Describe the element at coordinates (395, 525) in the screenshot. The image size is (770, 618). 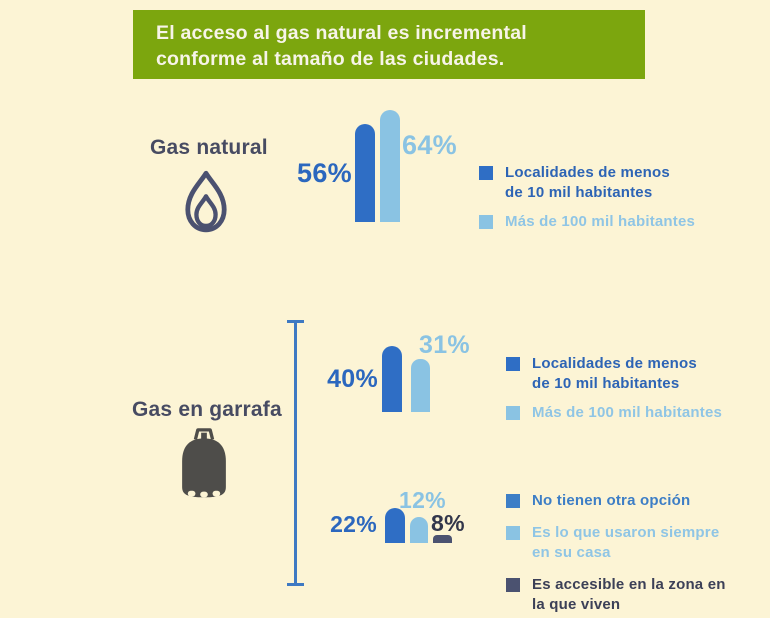
I see `bar-no-other-option` at that location.